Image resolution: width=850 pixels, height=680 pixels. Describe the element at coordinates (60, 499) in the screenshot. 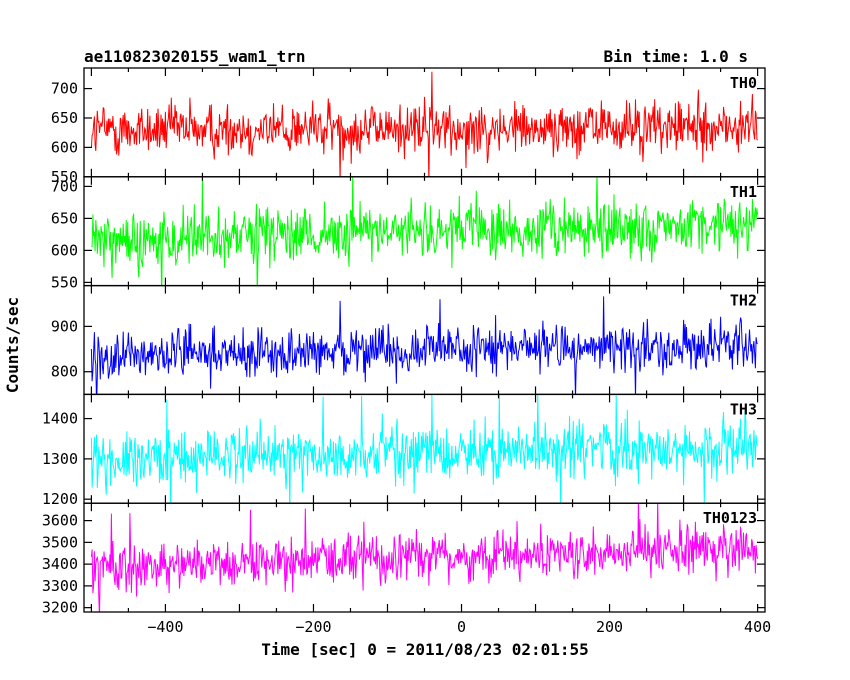

I see `y-tick-label: 1200` at that location.